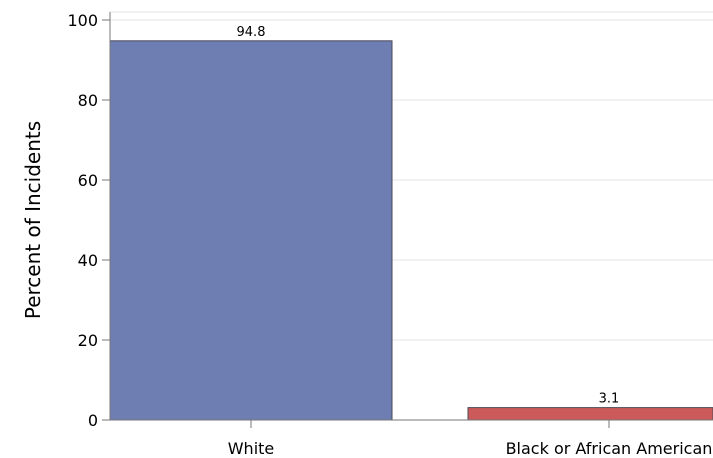  Describe the element at coordinates (88, 260) in the screenshot. I see `y-tick-label: 40` at that location.